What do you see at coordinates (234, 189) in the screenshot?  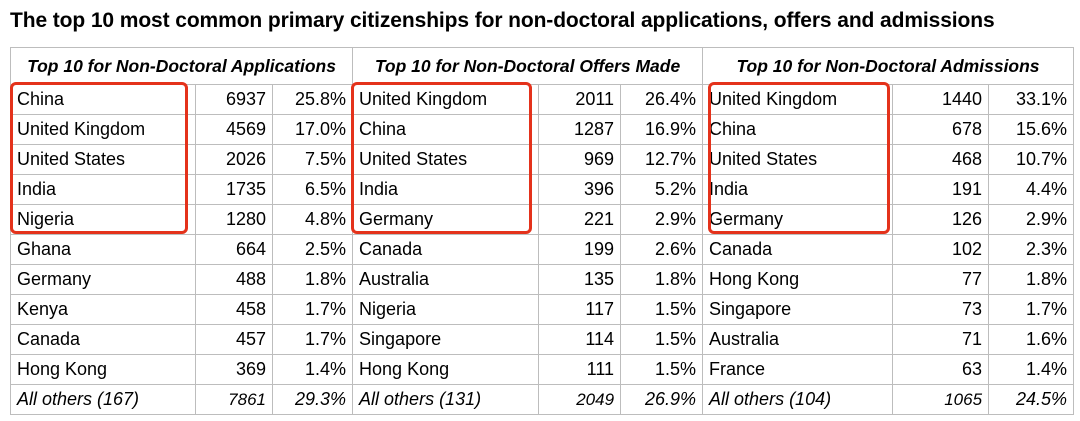 I see `applications-count-cell: 1735` at bounding box center [234, 189].